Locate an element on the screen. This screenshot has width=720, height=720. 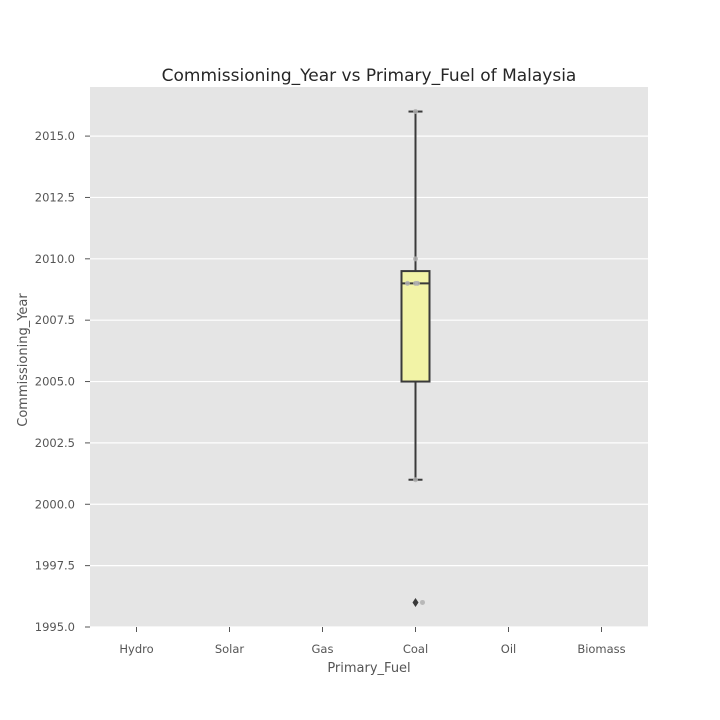
y-axis-label: Commissioning_Year is located at coordinates (23, 360).